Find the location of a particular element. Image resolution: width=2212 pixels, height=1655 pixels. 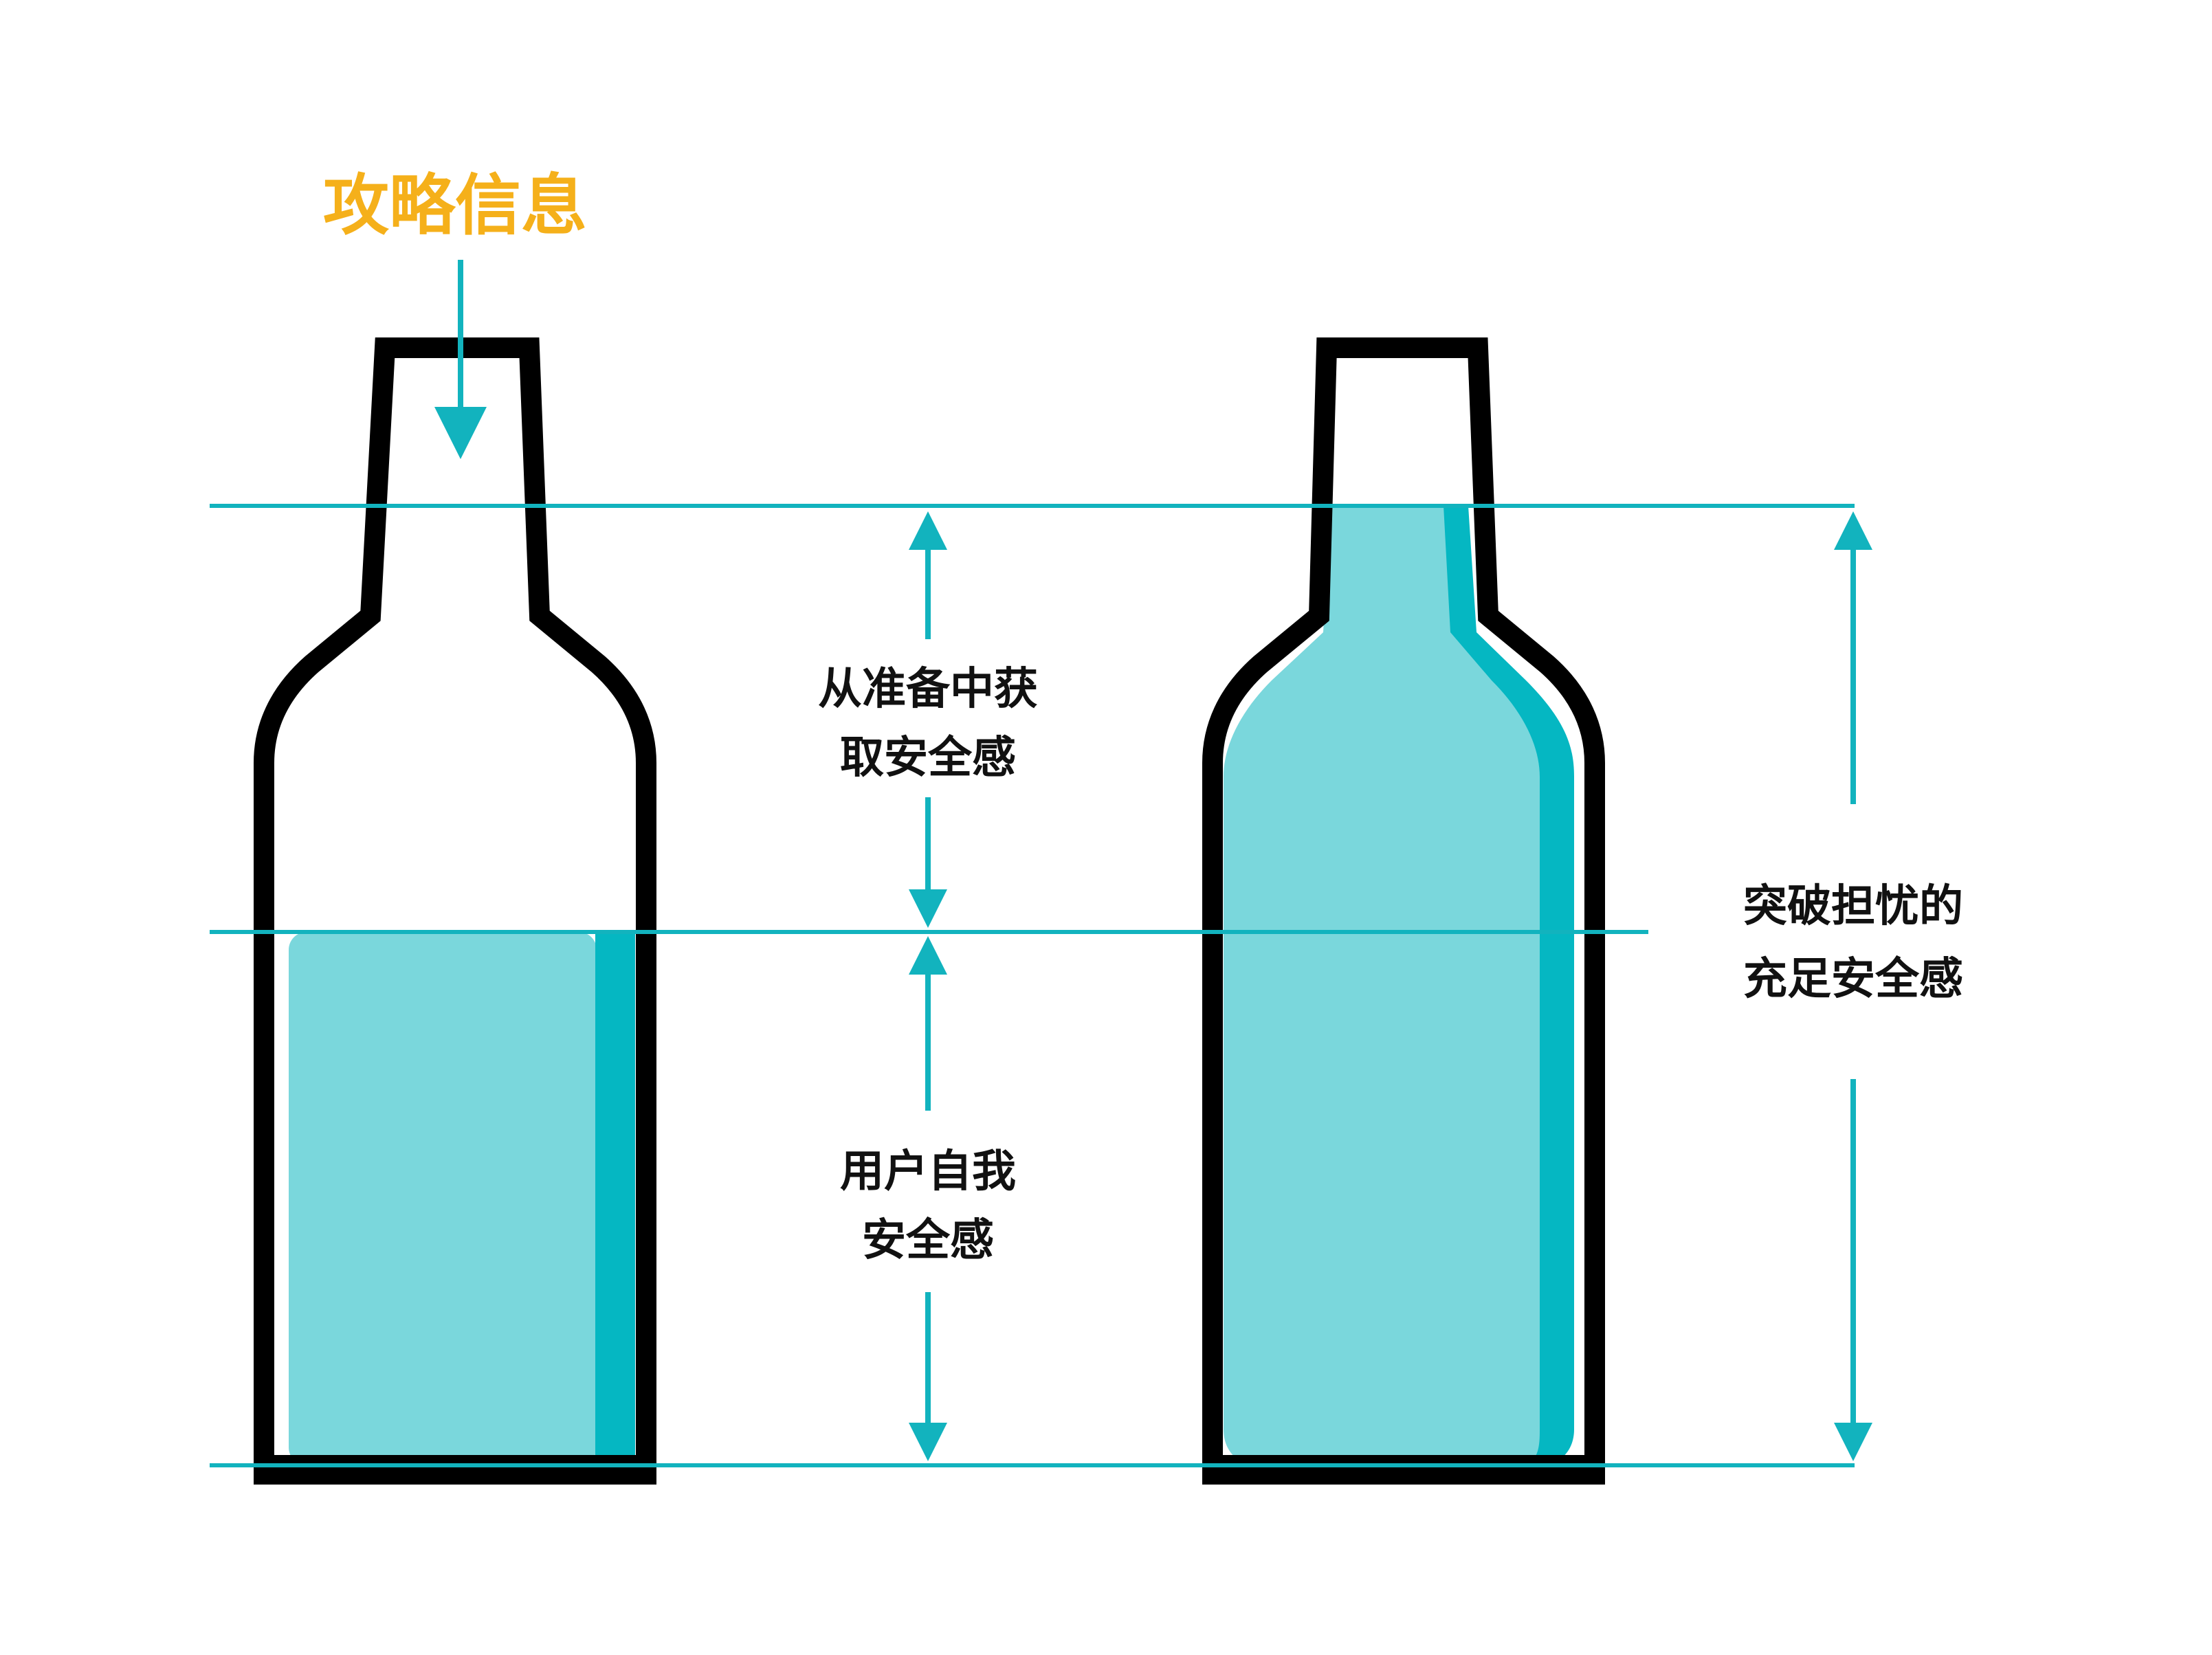

preparation-label-line1: 从准备中获 is located at coordinates (928, 689).